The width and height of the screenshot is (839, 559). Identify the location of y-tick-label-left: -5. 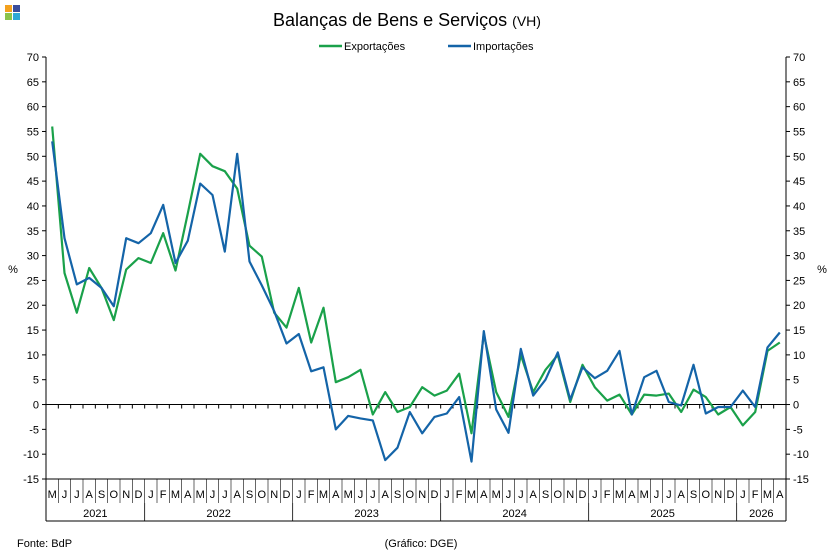
(34, 430).